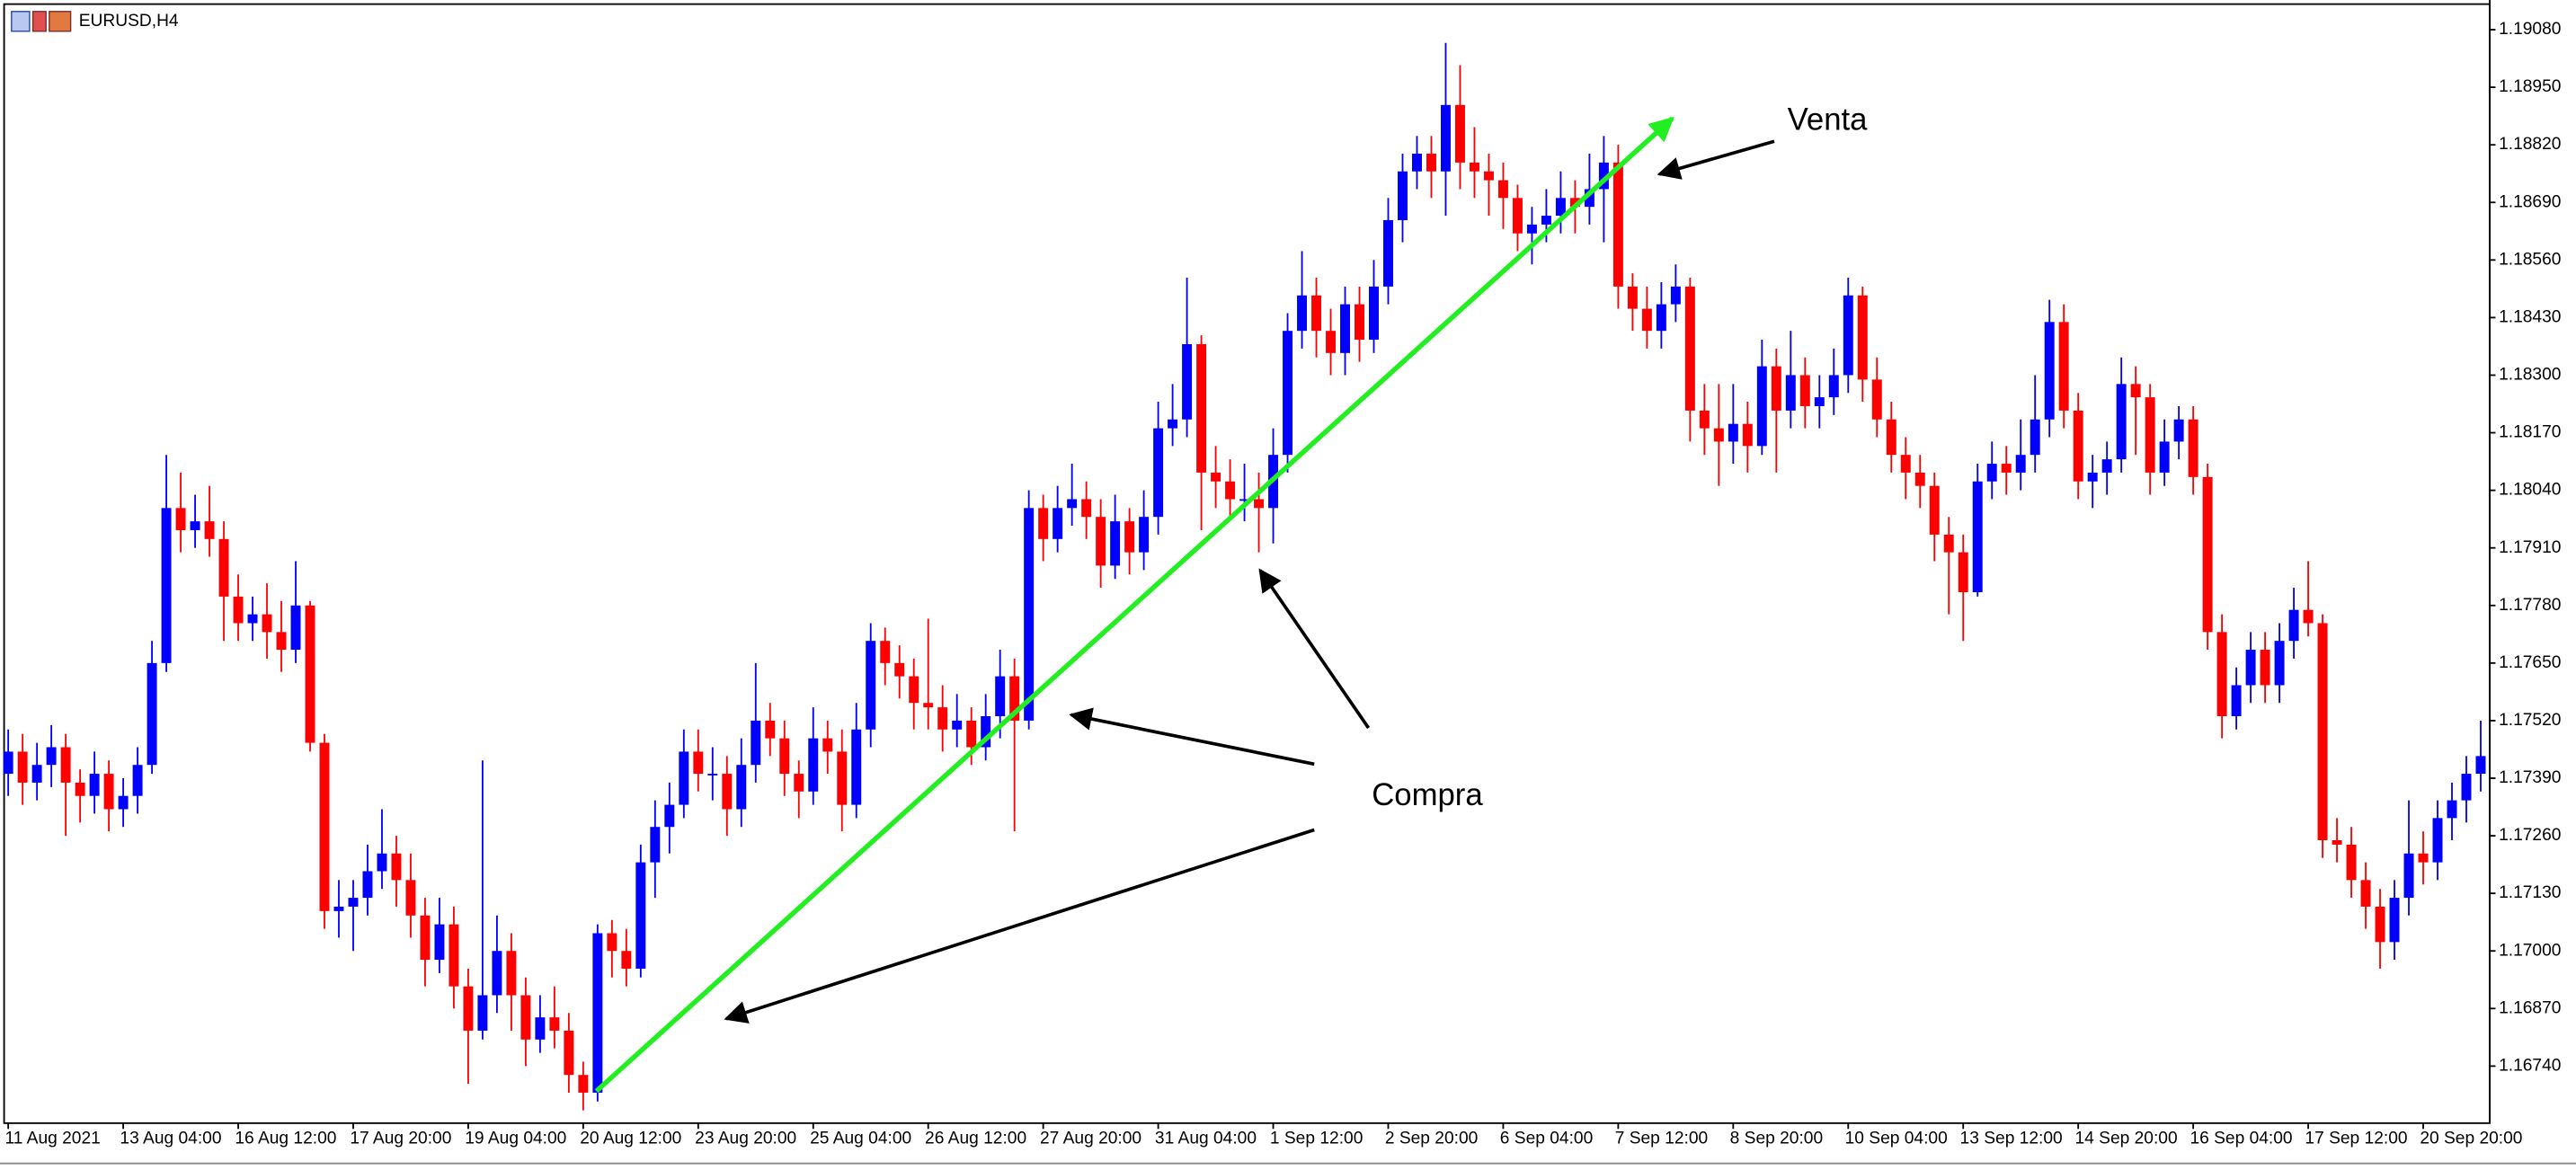 This screenshot has width=2576, height=1170. What do you see at coordinates (1776, 1138) in the screenshot?
I see `x-tick-label: 8 Sep 20:00` at bounding box center [1776, 1138].